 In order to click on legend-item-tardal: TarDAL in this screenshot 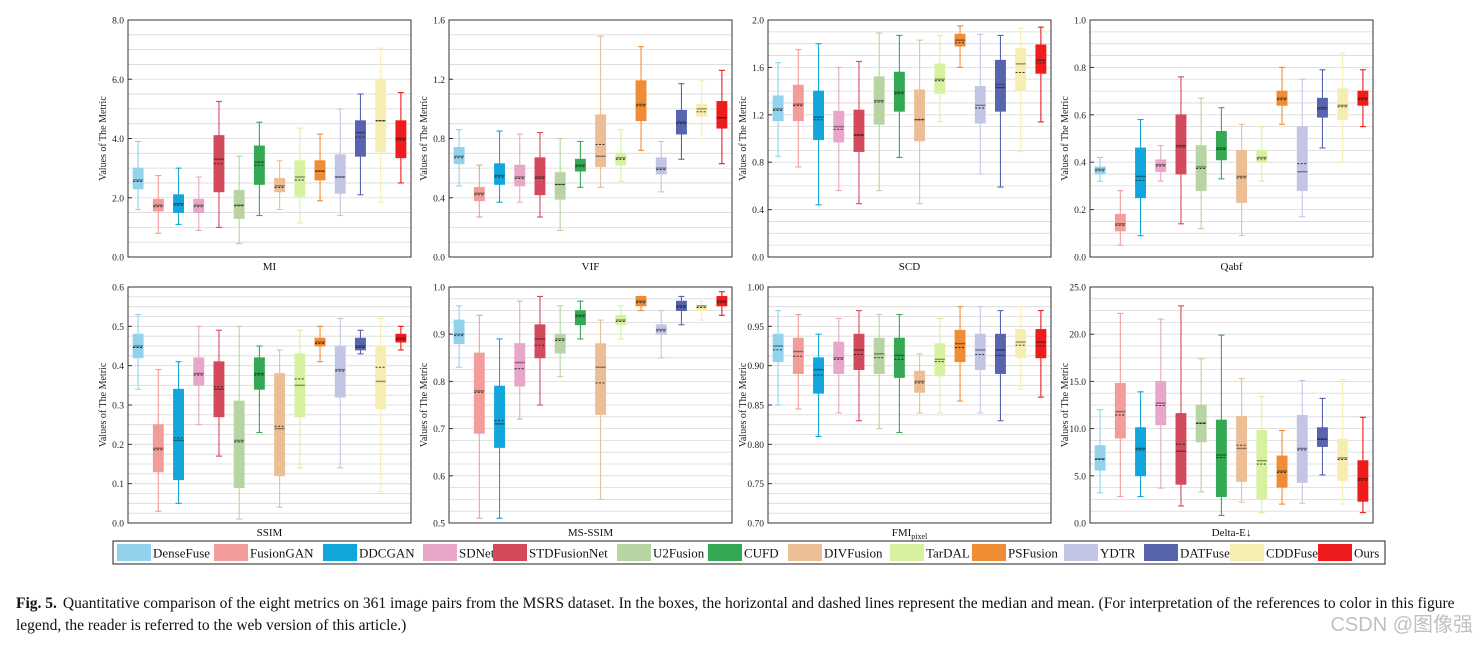, I will do `click(930, 552)`.